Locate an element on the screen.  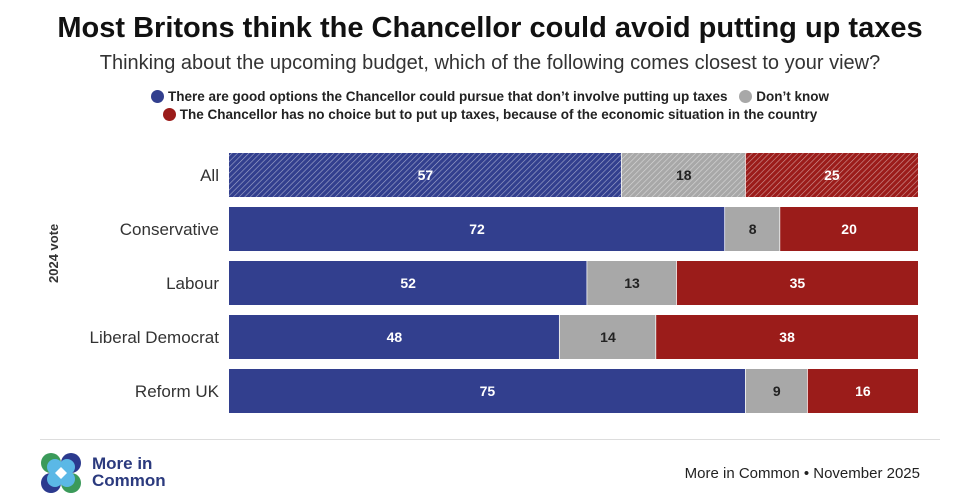
legend-item-dont-know: Don’t know is located at coordinates (784, 96).